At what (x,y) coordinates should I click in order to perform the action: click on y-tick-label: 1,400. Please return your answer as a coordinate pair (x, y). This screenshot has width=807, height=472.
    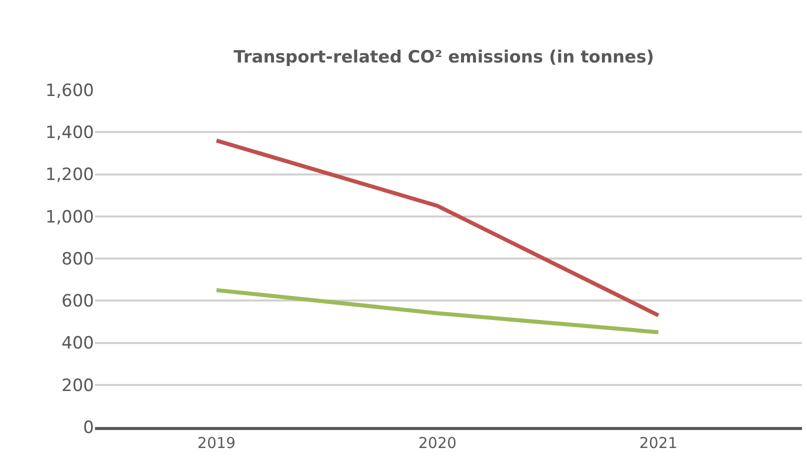
    Looking at the image, I should click on (69, 133).